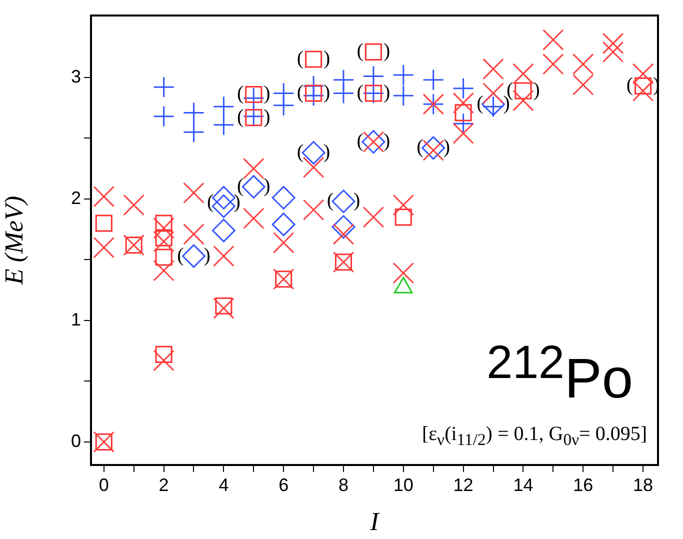 The height and width of the screenshot is (539, 683). Describe the element at coordinates (403, 484) in the screenshot. I see `x-tick-label: 10` at that location.